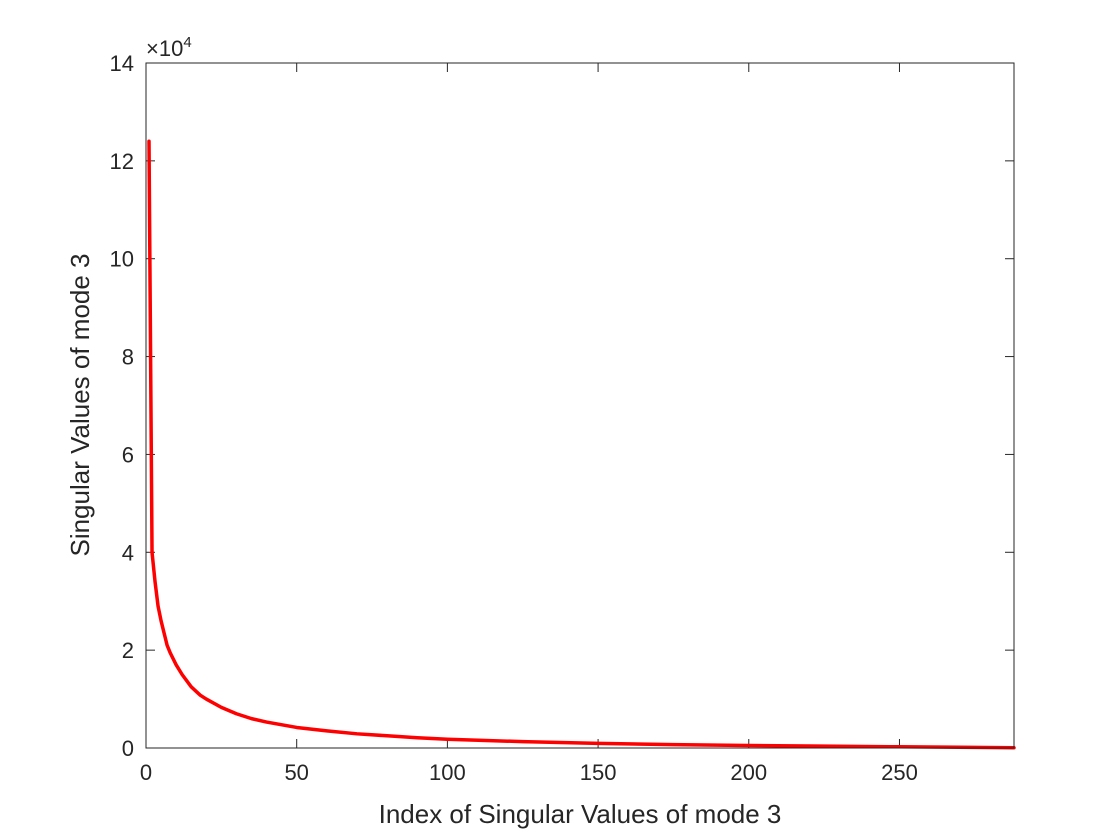  Describe the element at coordinates (122, 63) in the screenshot. I see `y-tick-label: 14` at that location.